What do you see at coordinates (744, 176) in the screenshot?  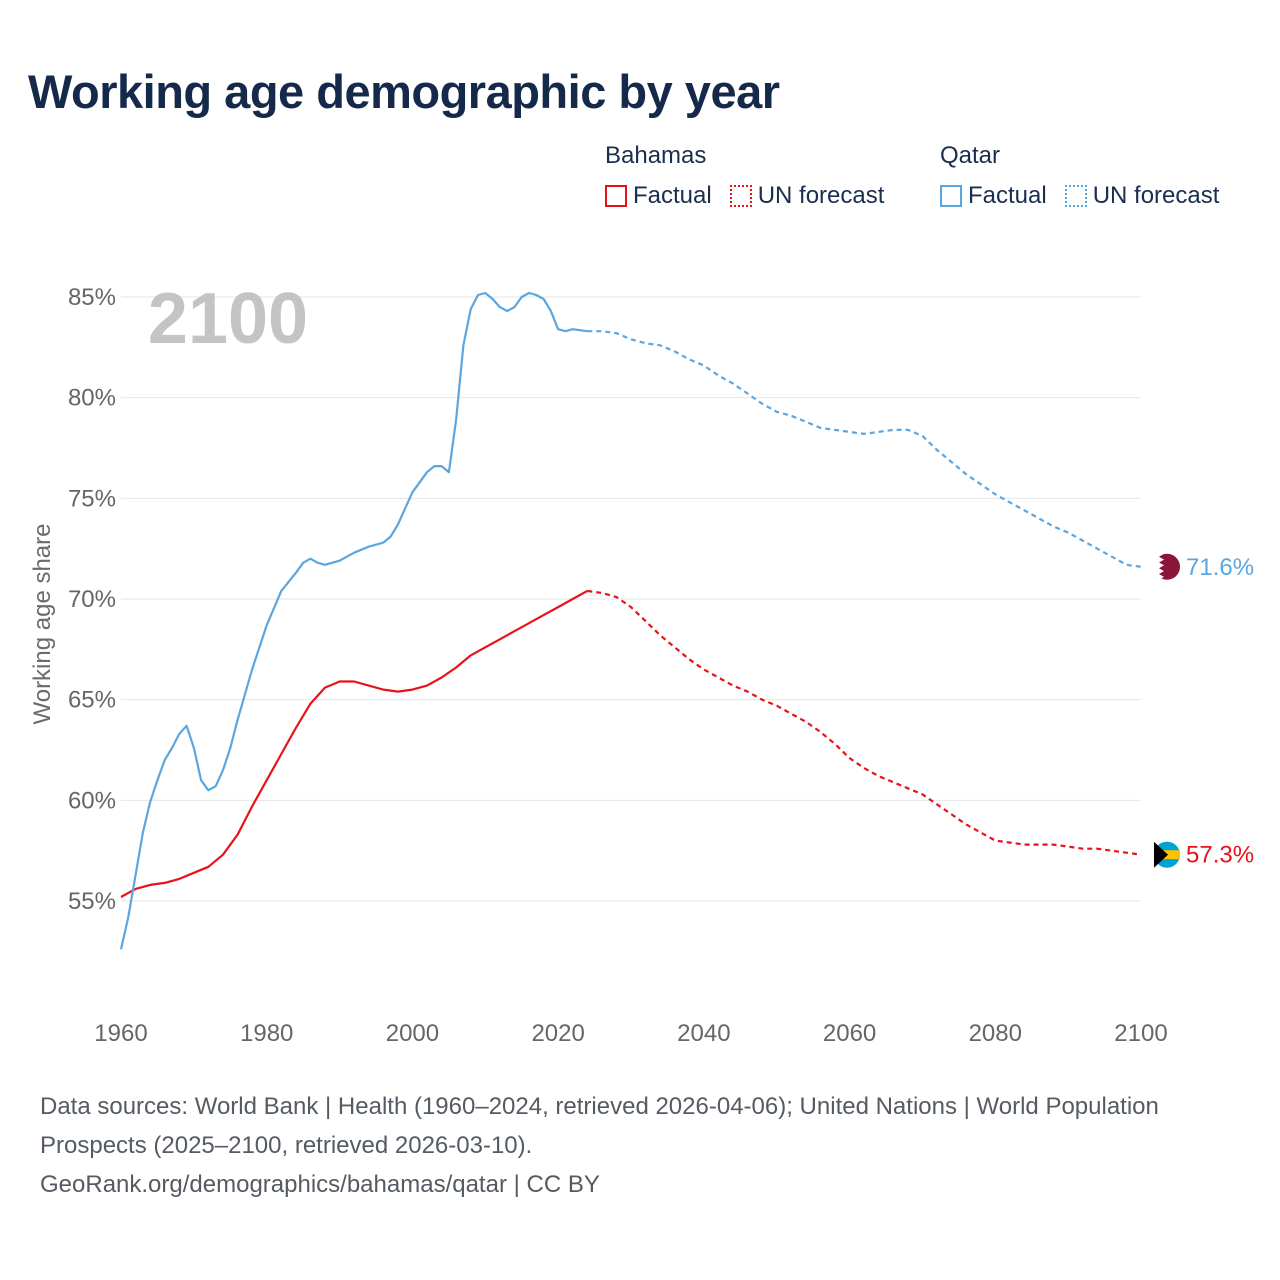 I see `legend-group-bahamas: Bahamas Factual UN forecast` at bounding box center [744, 176].